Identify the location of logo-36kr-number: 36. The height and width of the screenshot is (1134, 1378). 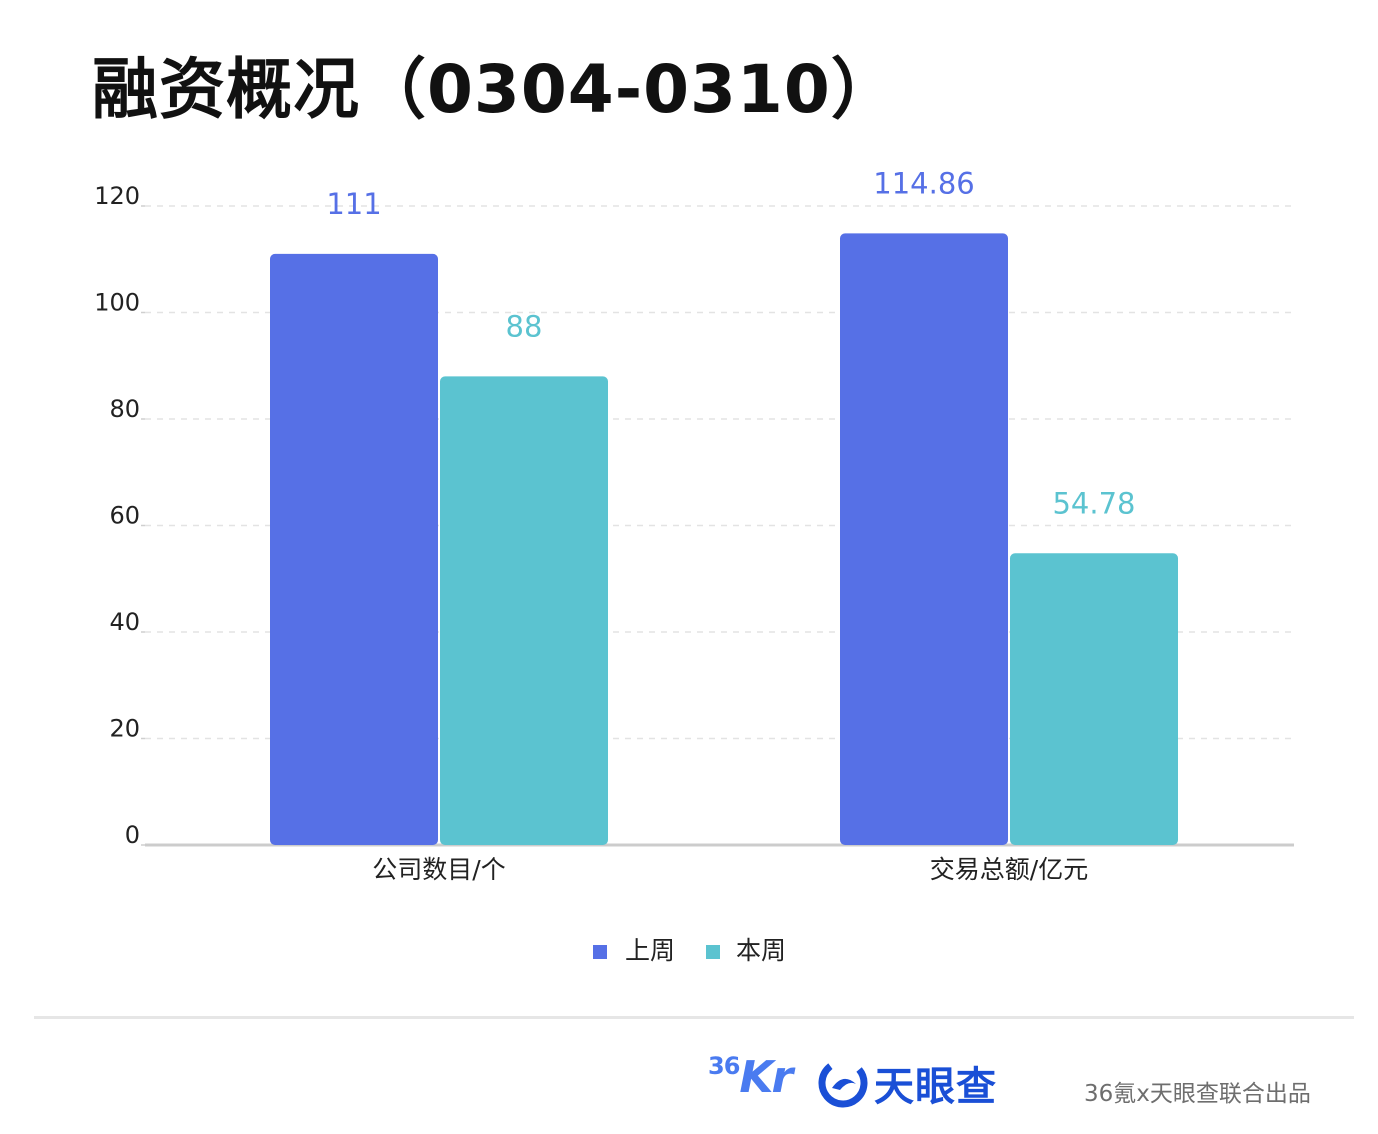
(724, 1066).